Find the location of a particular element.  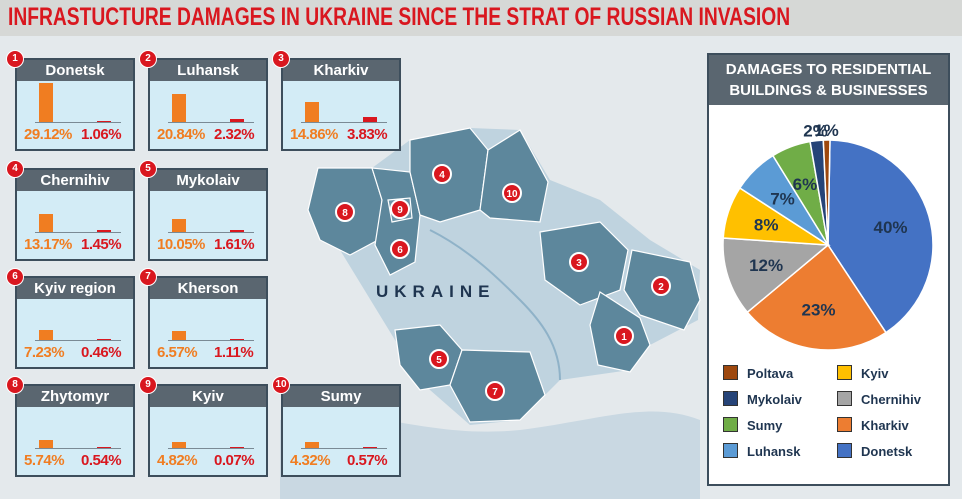

legend-label: Donetsk is located at coordinates (887, 451).